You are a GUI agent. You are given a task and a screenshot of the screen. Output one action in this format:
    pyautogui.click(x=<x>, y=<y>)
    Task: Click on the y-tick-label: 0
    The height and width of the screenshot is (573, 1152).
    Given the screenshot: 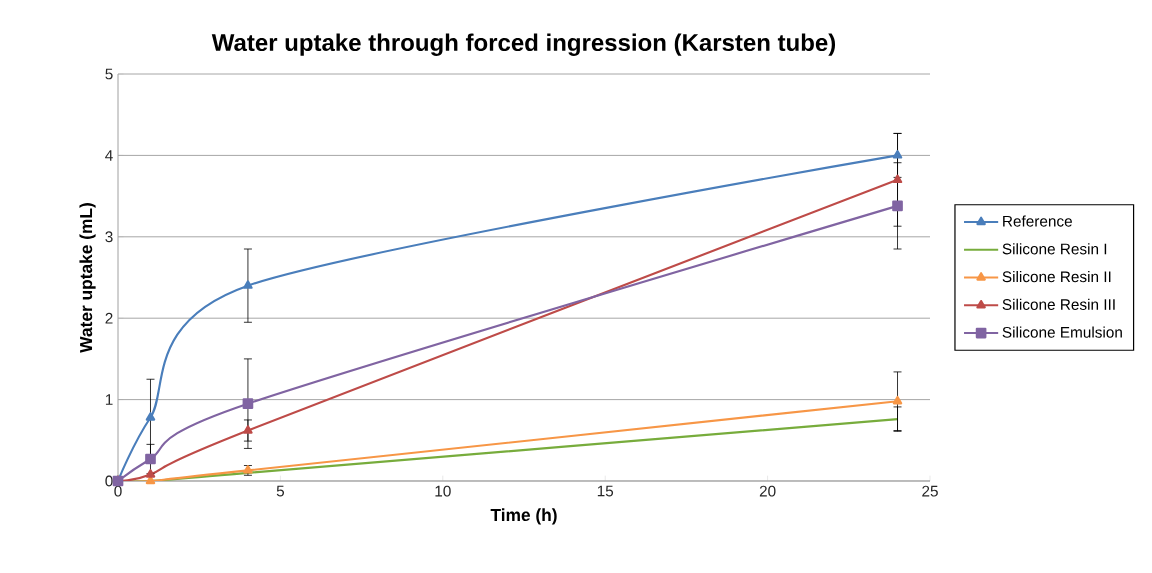 What is the action you would take?
    pyautogui.click(x=109, y=481)
    